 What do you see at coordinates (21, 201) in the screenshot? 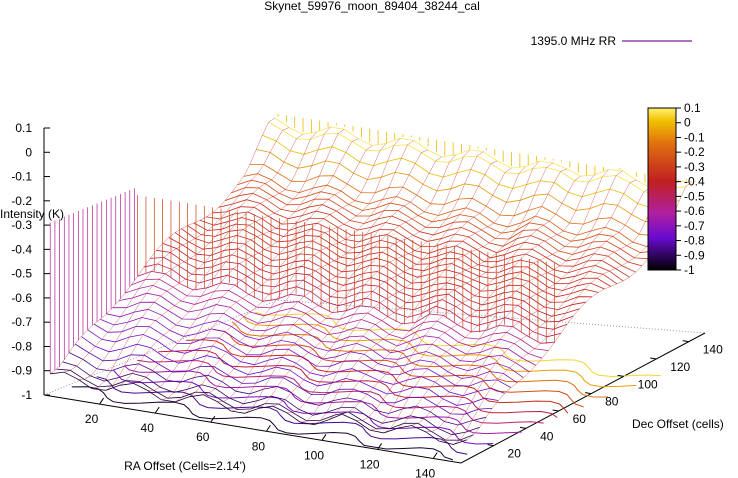
I see `z-tick-label: -0.2` at bounding box center [21, 201].